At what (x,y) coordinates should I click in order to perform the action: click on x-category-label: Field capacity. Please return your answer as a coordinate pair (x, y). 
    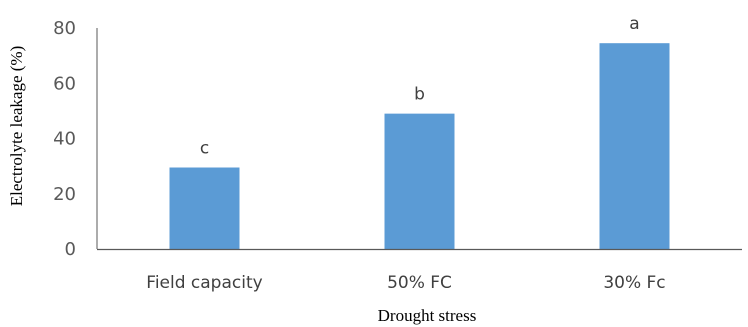
    Looking at the image, I should click on (204, 283).